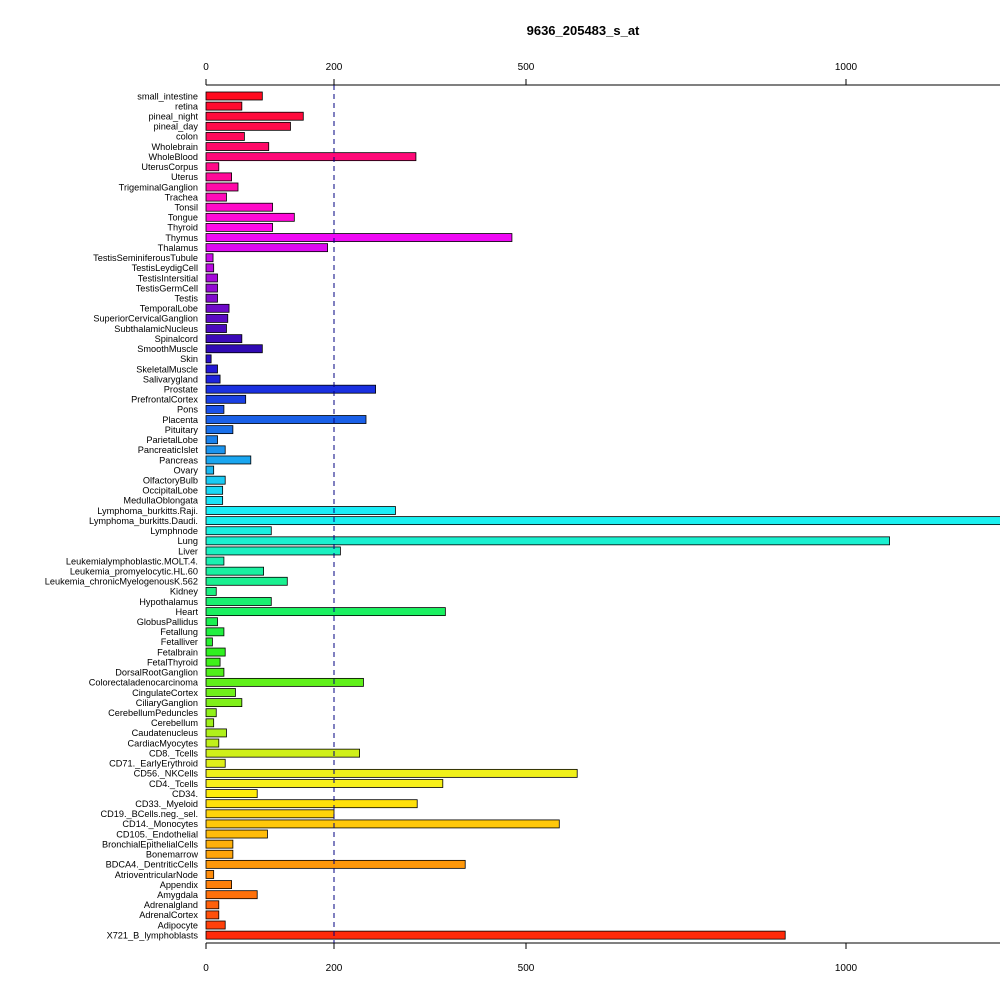 The image size is (1000, 1000). What do you see at coordinates (173, 117) in the screenshot?
I see `category-label: pineal_night` at bounding box center [173, 117].